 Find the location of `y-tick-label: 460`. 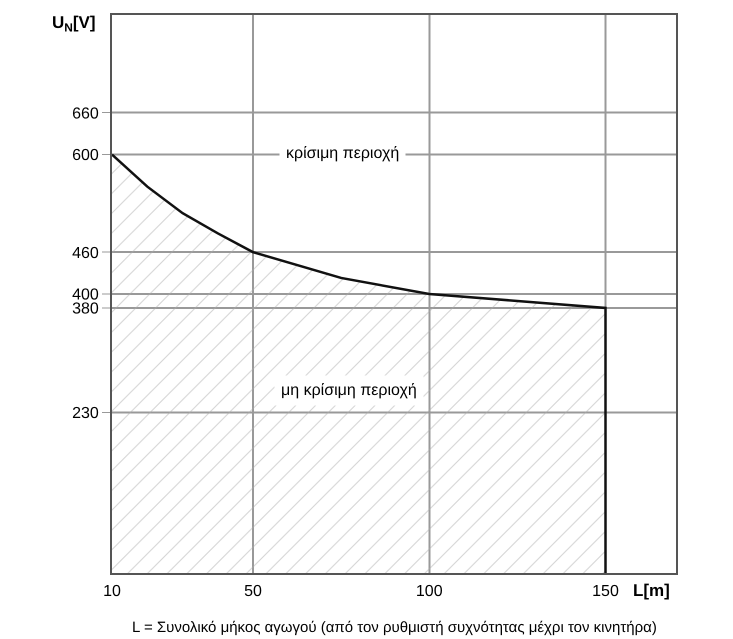

y-tick-label: 460 is located at coordinates (85, 253).